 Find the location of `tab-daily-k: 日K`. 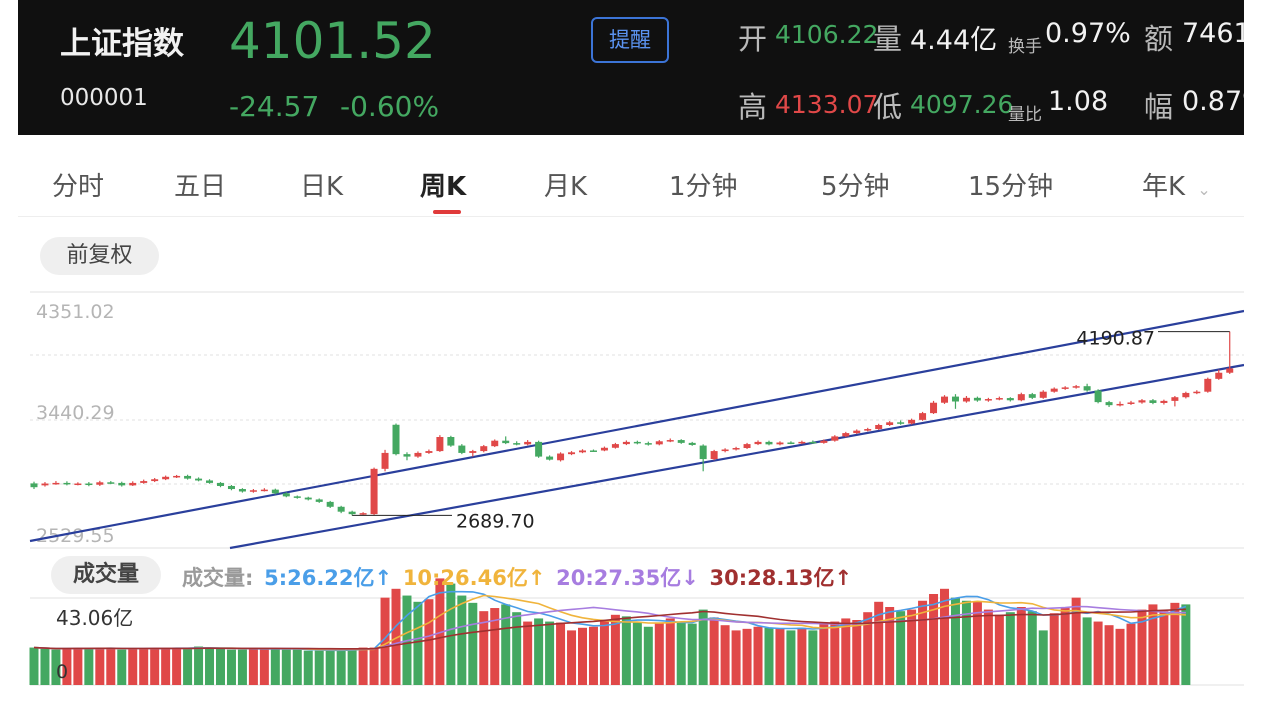

tab-daily-k: 日K is located at coordinates (322, 187).